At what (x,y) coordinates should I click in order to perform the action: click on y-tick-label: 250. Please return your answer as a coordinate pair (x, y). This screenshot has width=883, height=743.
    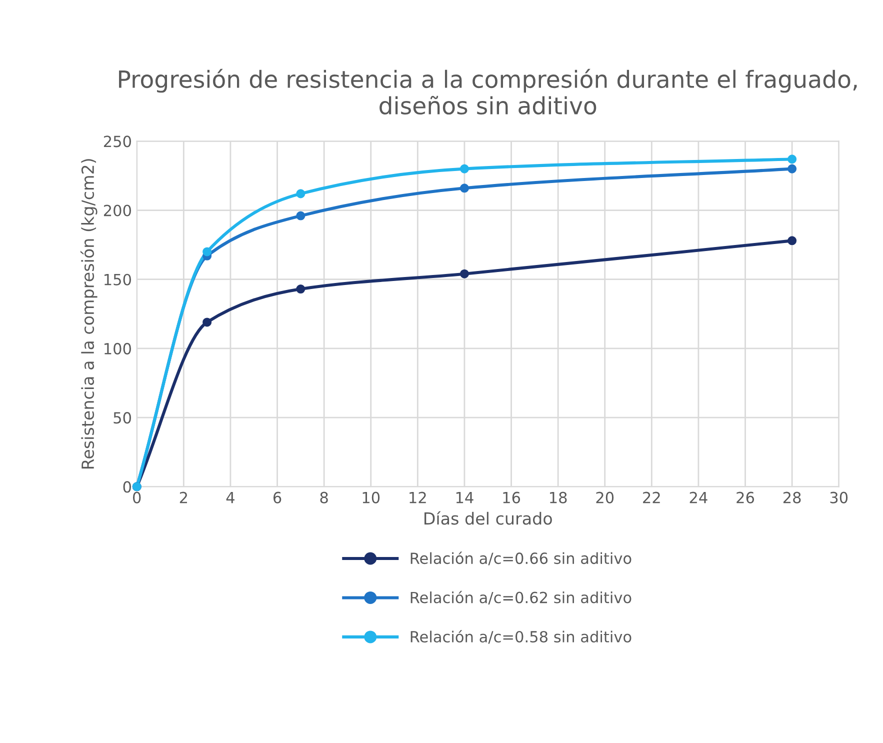
    Looking at the image, I should click on (117, 142).